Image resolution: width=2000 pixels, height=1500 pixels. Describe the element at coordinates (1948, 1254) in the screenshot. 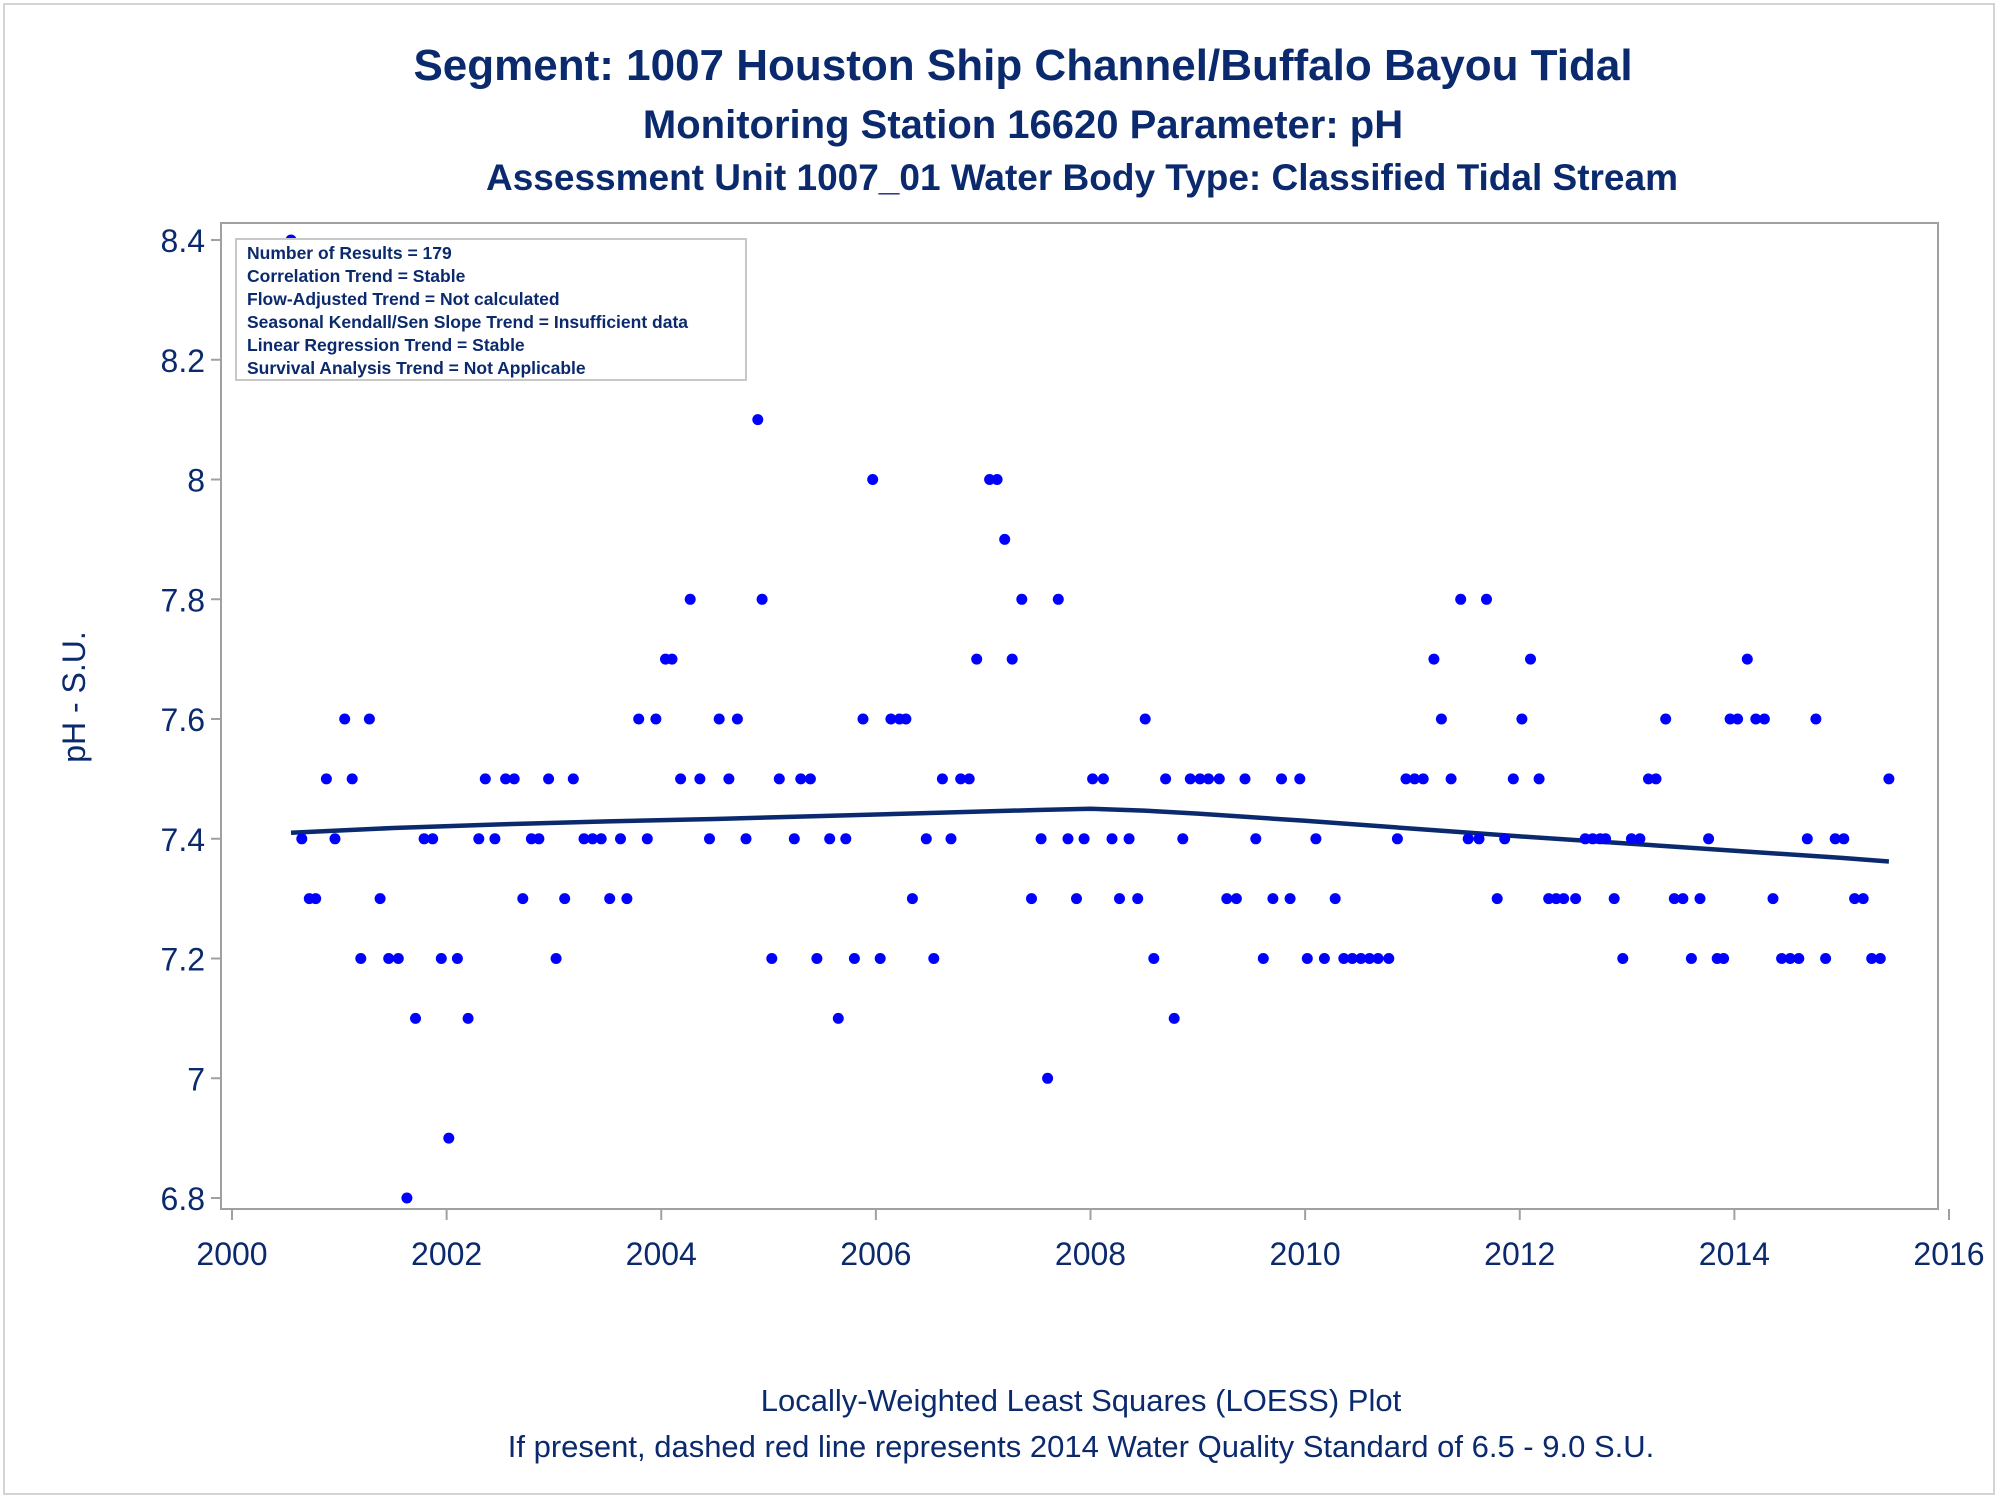

I see `x-tick-label: 2016` at that location.